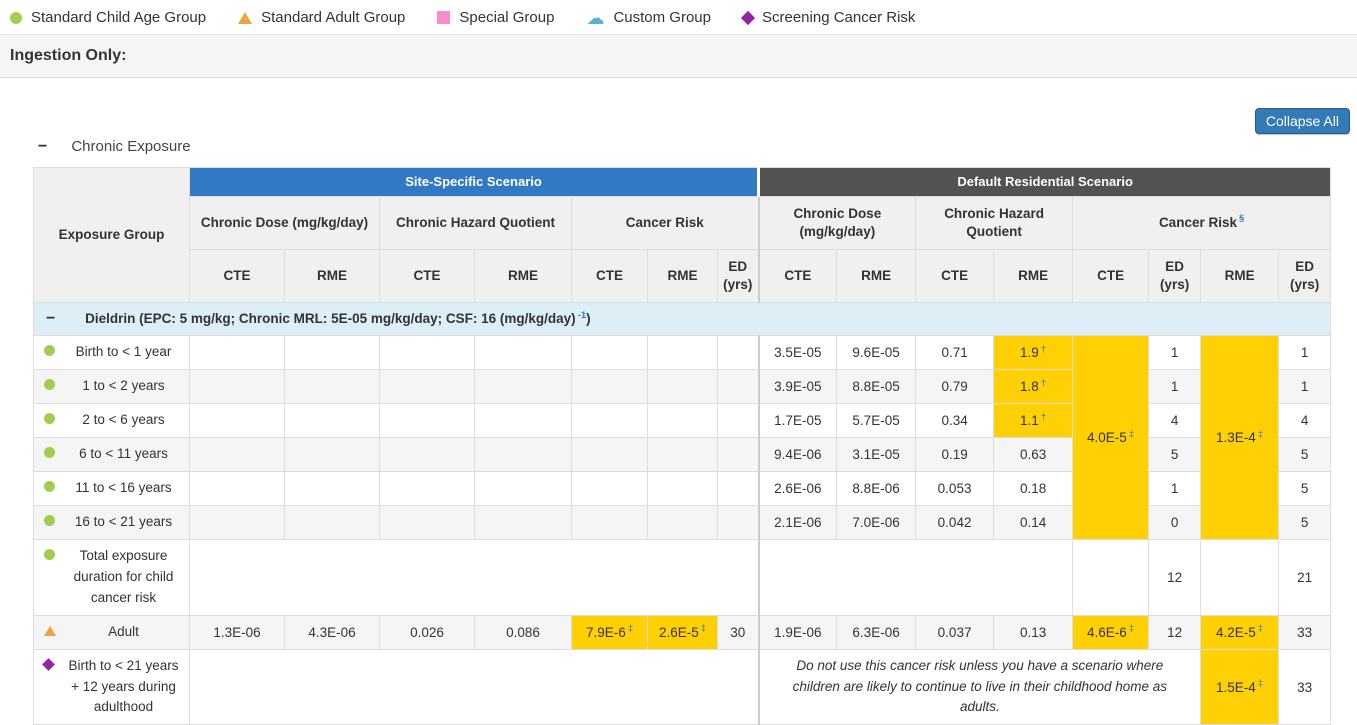 The width and height of the screenshot is (1357, 725). I want to click on col-header: RME, so click(682, 276).